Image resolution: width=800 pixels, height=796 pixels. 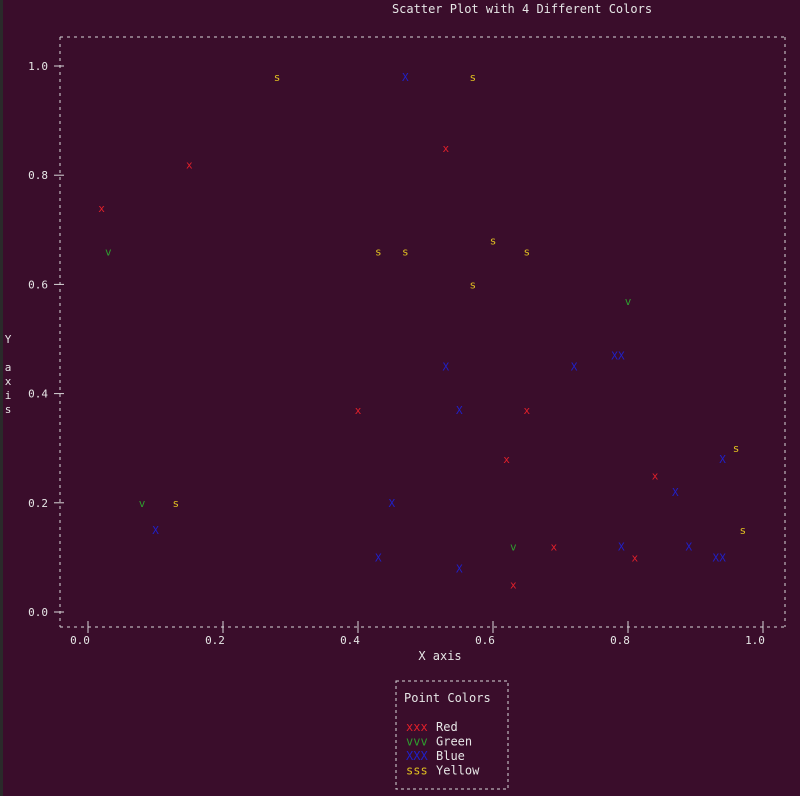 I want to click on terminal-left-edge, so click(x=1, y=398).